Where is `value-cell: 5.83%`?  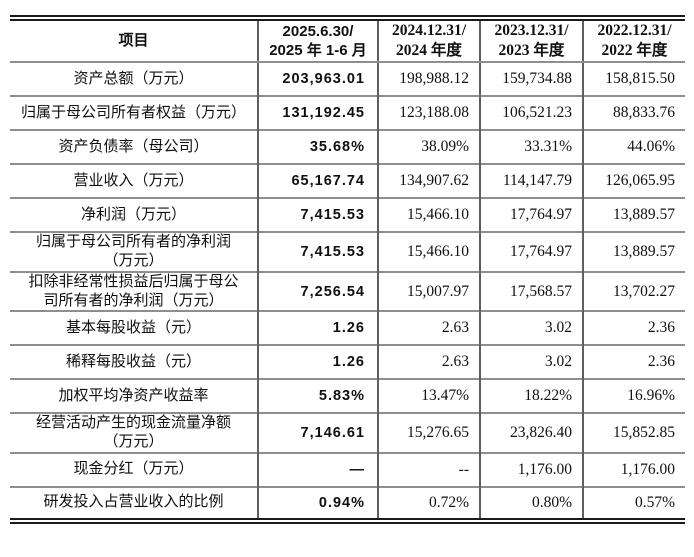 value-cell: 5.83% is located at coordinates (317, 396).